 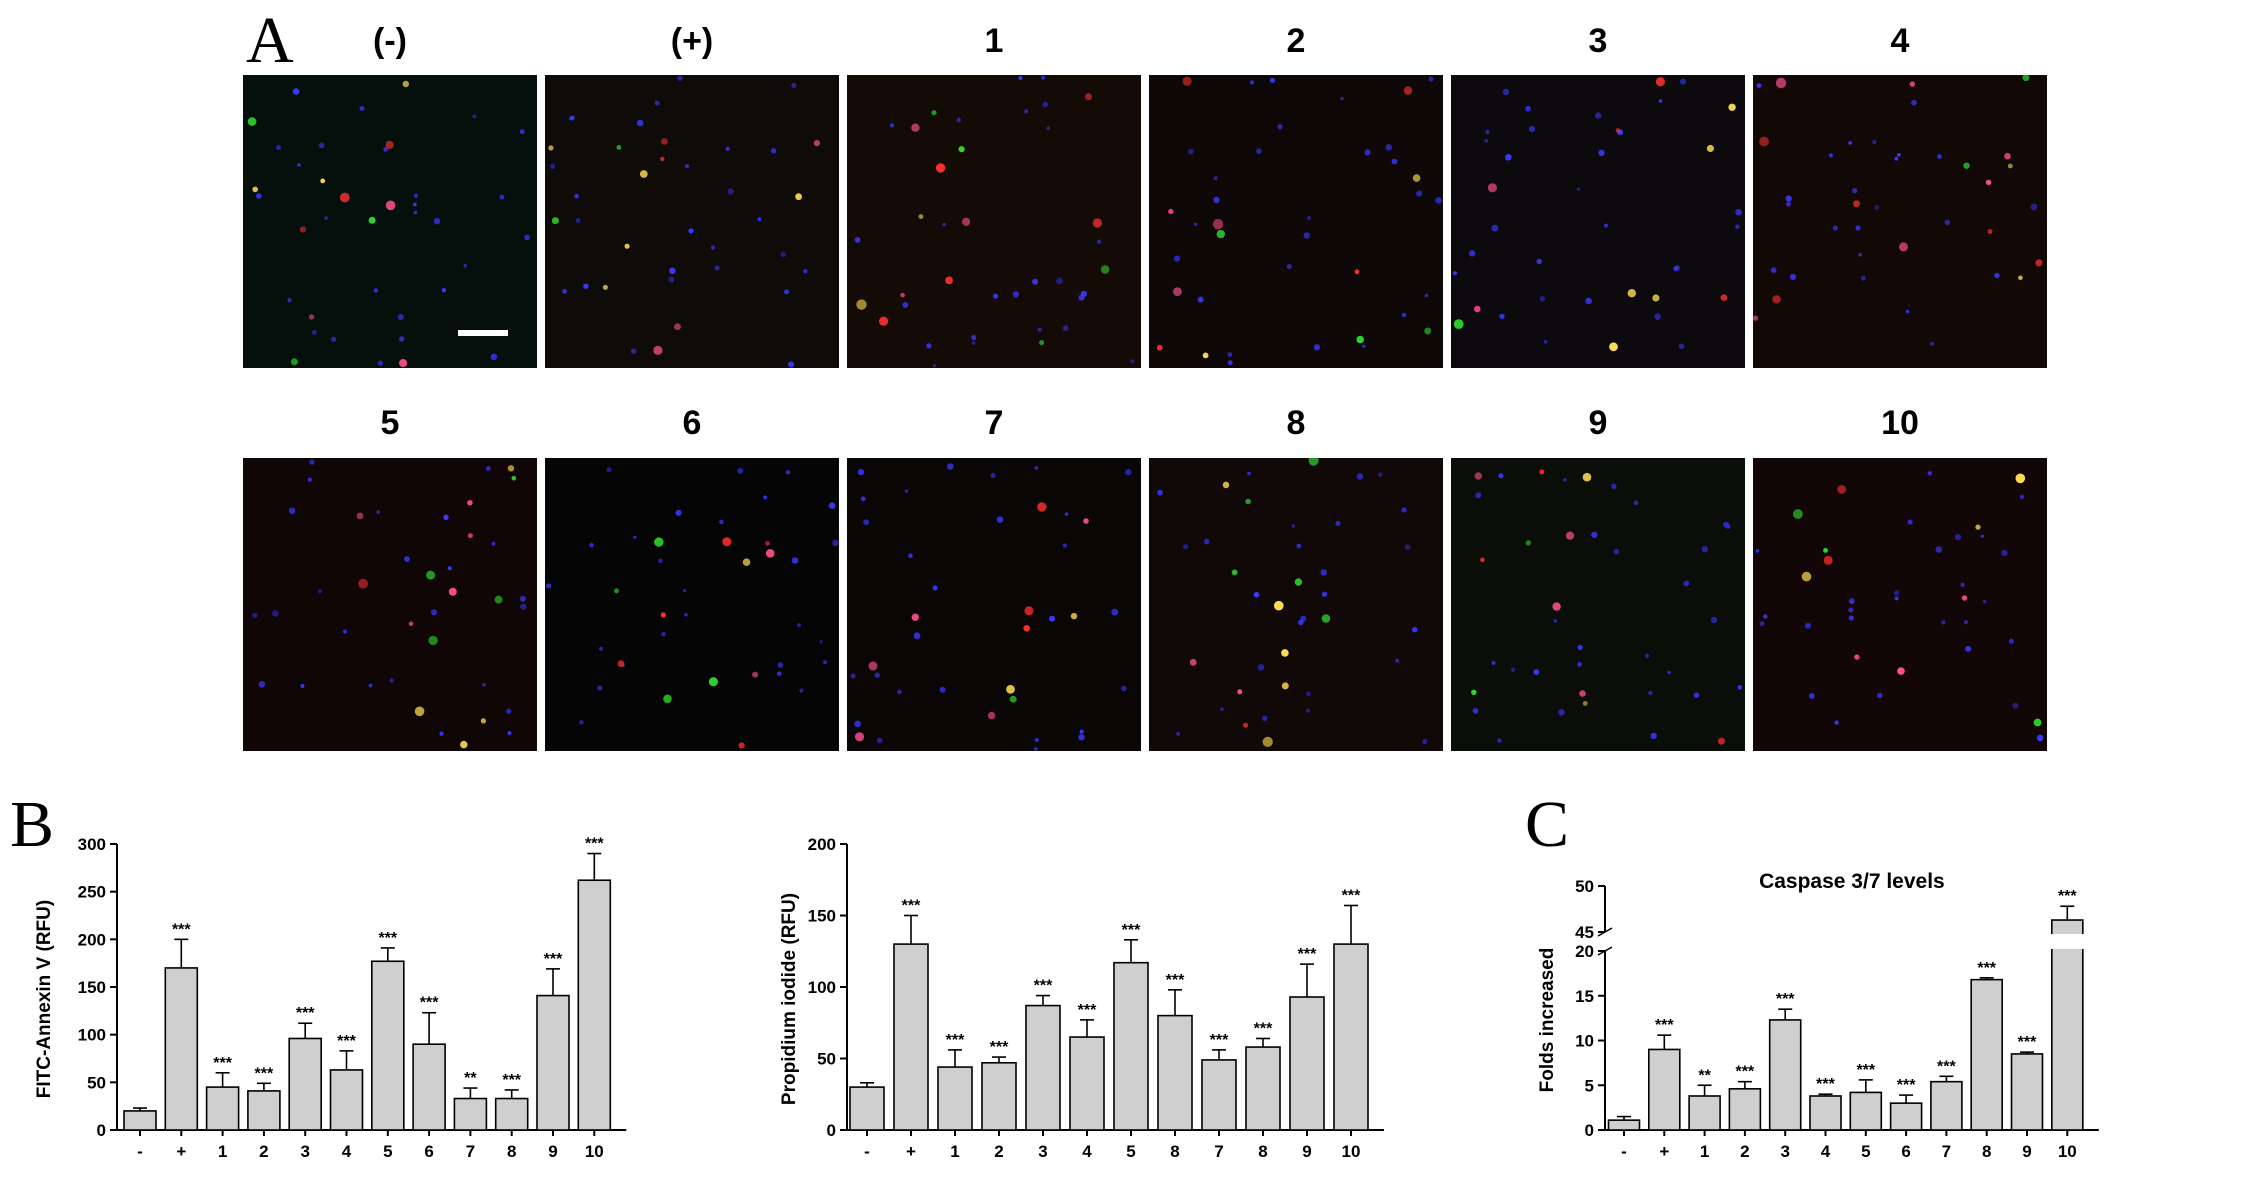 I want to click on micrograph-label: (+), so click(x=692, y=41).